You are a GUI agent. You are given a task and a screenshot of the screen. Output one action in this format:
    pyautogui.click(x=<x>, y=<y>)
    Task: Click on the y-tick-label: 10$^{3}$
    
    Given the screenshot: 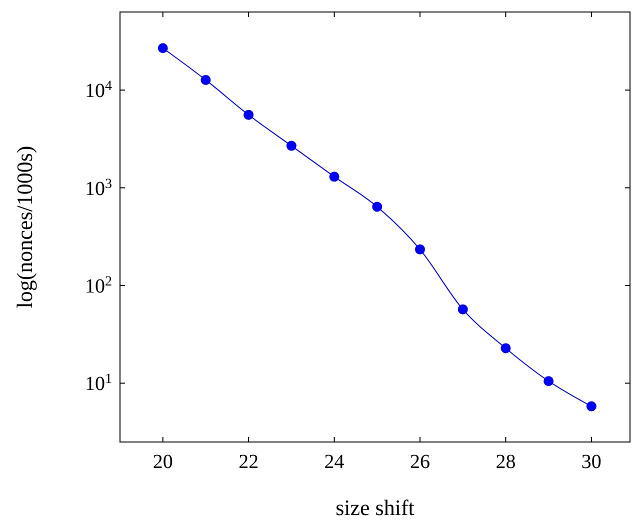 What is the action you would take?
    pyautogui.click(x=98, y=188)
    